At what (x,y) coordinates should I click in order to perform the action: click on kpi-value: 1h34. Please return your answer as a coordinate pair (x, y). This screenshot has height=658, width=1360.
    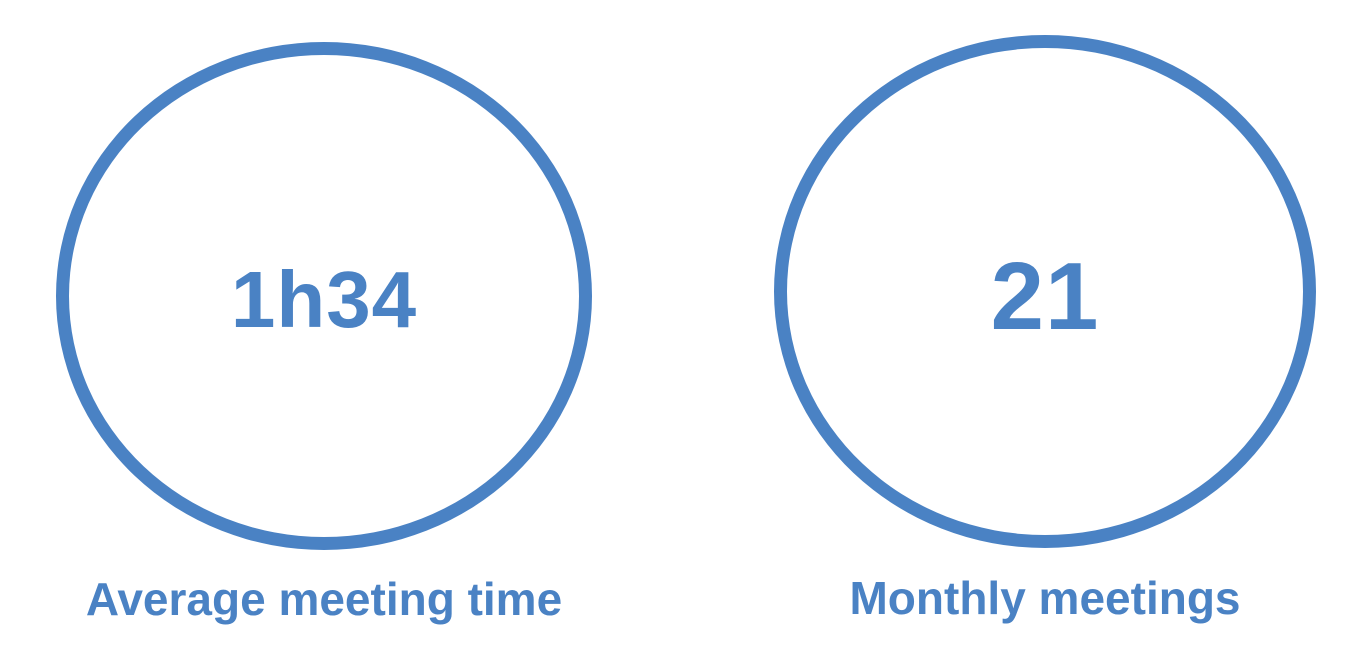
    Looking at the image, I should click on (324, 299).